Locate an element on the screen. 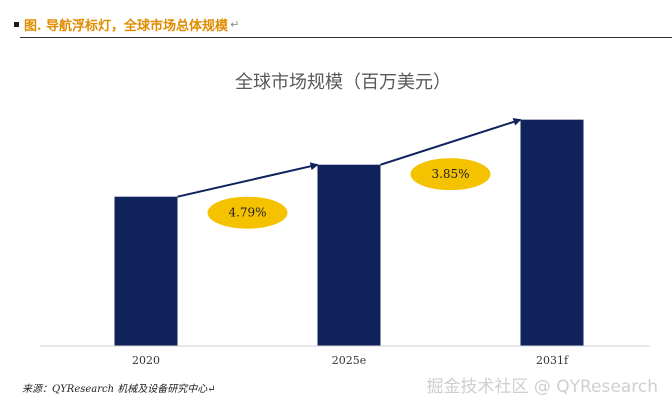 Image resolution: width=672 pixels, height=408 pixels. chart-title: 全球市场规模（百万美元） is located at coordinates (343, 82).